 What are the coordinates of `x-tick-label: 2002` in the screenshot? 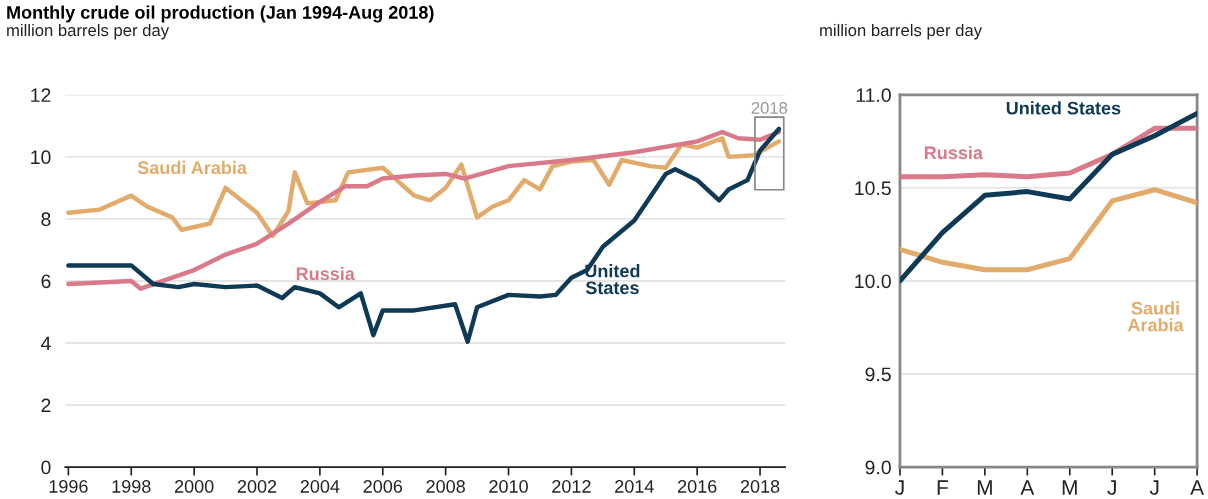 It's located at (257, 486).